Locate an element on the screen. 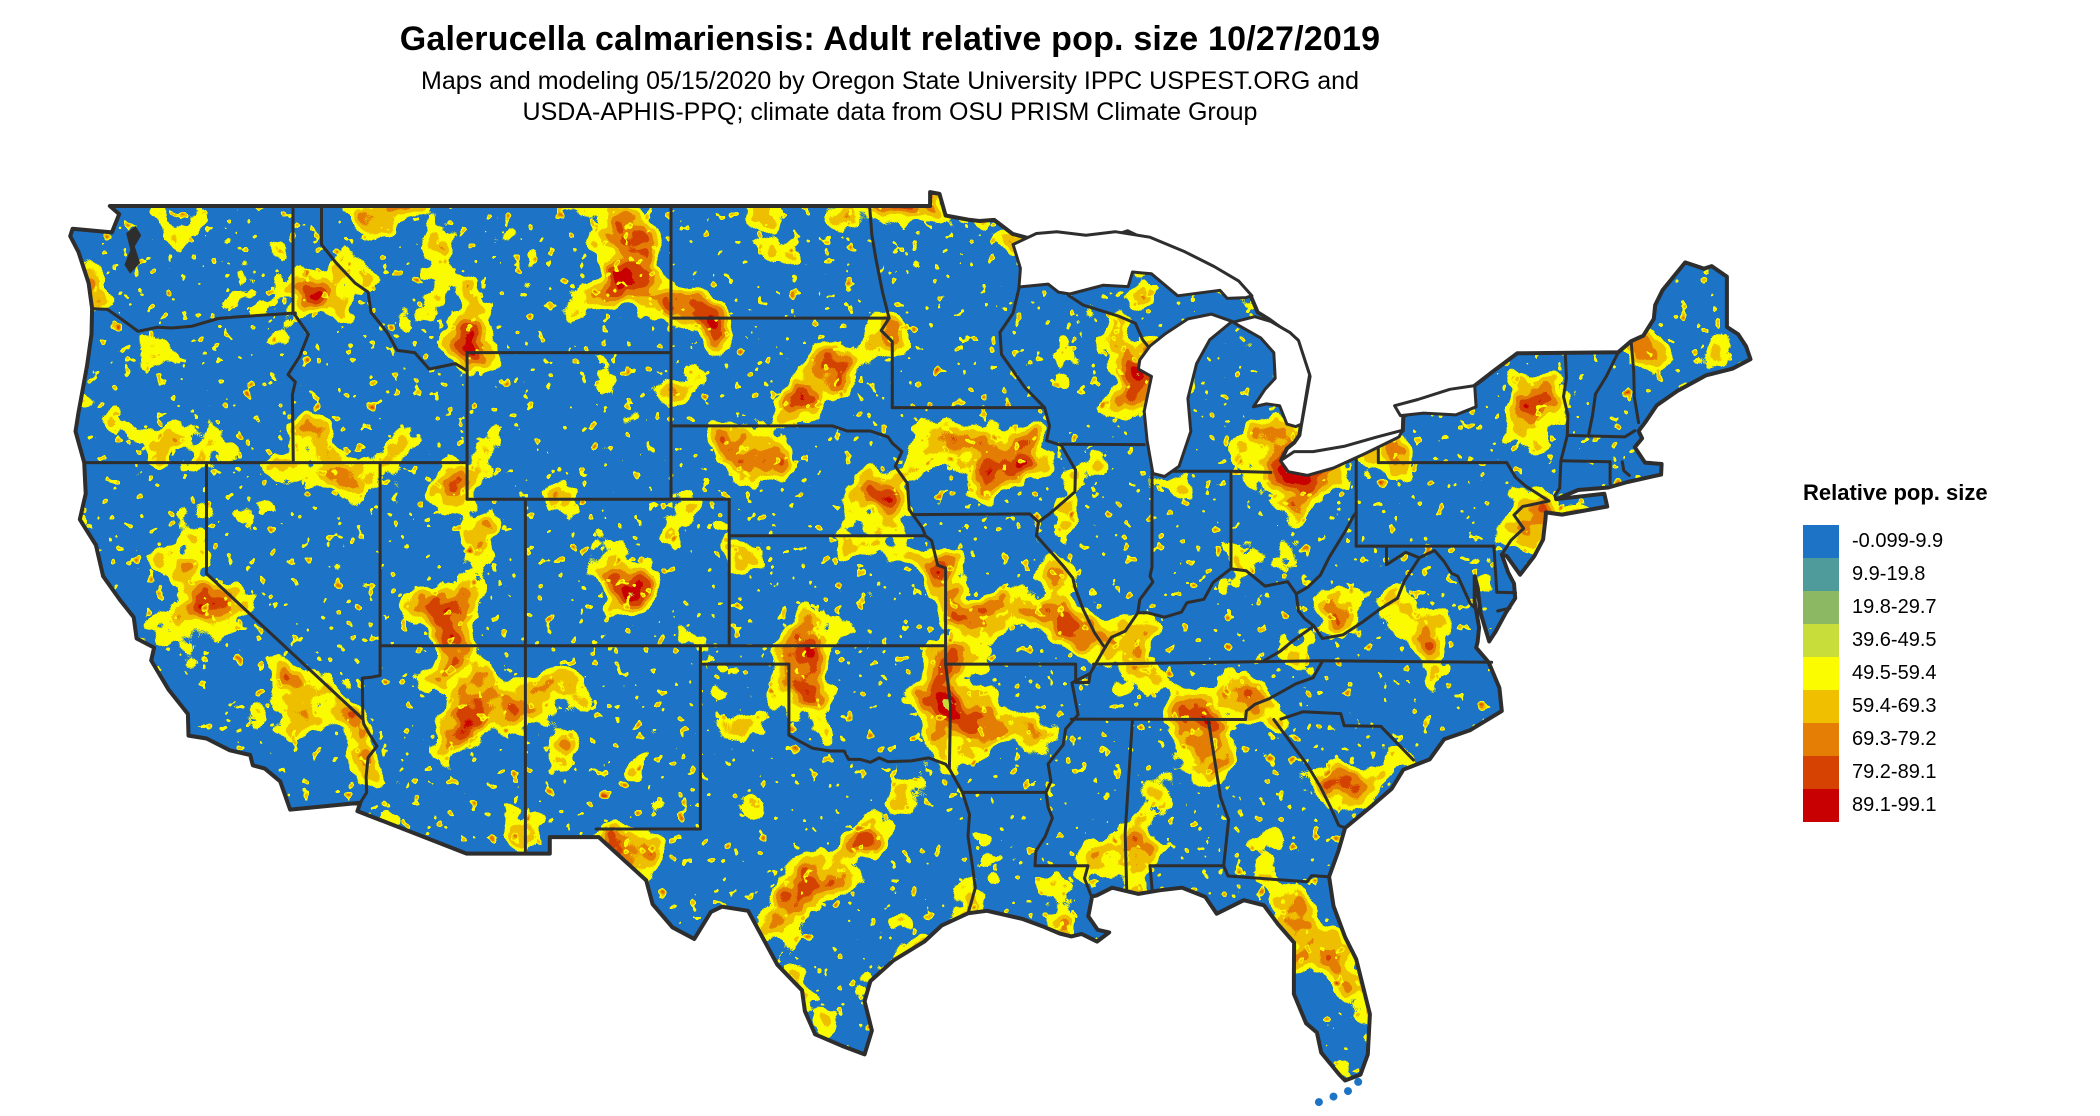  legend-item-label: 39.6-49.5 is located at coordinates (1894, 640).